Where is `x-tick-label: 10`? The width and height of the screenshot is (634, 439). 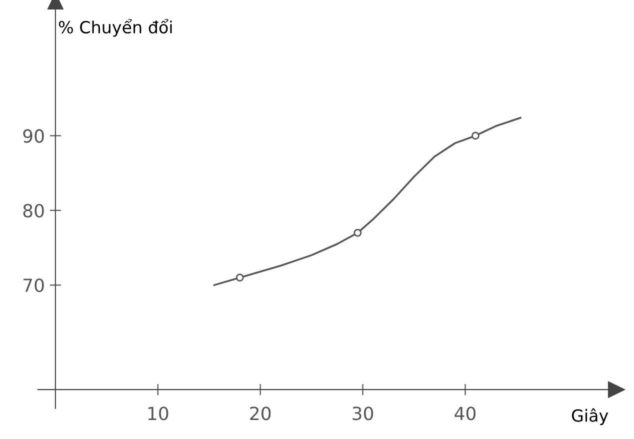 x-tick-label: 10 is located at coordinates (158, 413).